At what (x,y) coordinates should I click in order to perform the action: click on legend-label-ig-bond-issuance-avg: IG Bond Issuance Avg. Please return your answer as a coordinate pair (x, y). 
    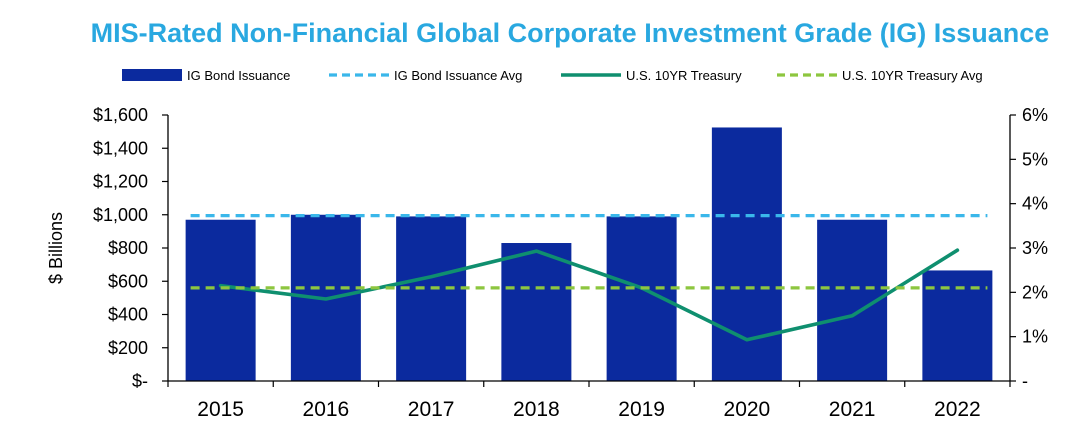
    Looking at the image, I should click on (458, 75).